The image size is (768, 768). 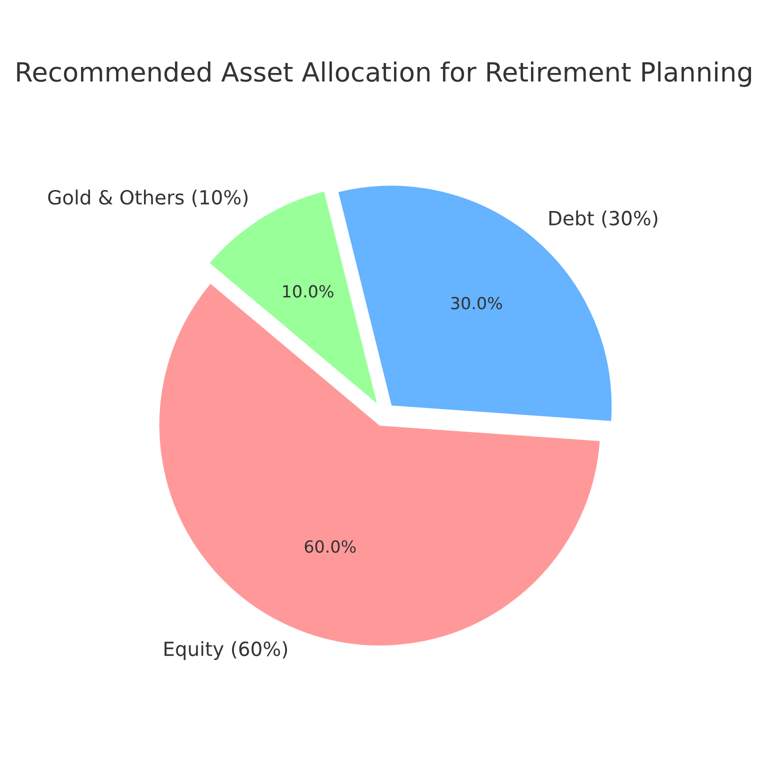 I want to click on slice-label: Gold & Others (10%), so click(x=148, y=198).